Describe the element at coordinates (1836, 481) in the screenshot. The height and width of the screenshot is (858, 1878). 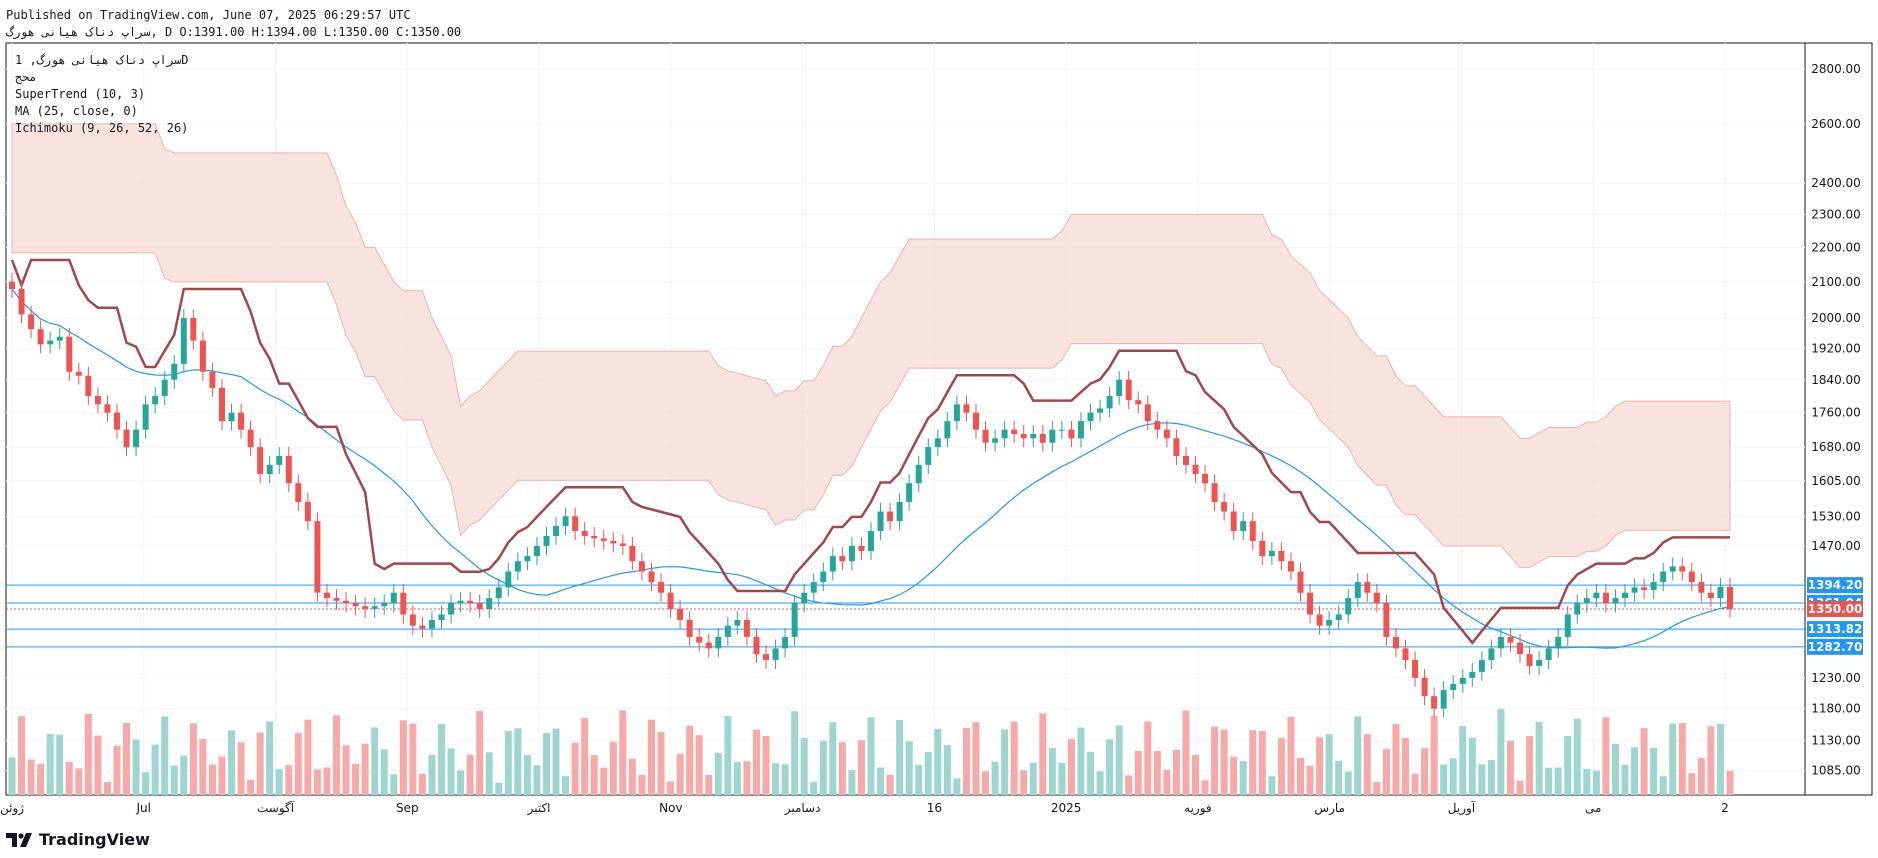
I see `y-tick-label: 1605.00` at that location.